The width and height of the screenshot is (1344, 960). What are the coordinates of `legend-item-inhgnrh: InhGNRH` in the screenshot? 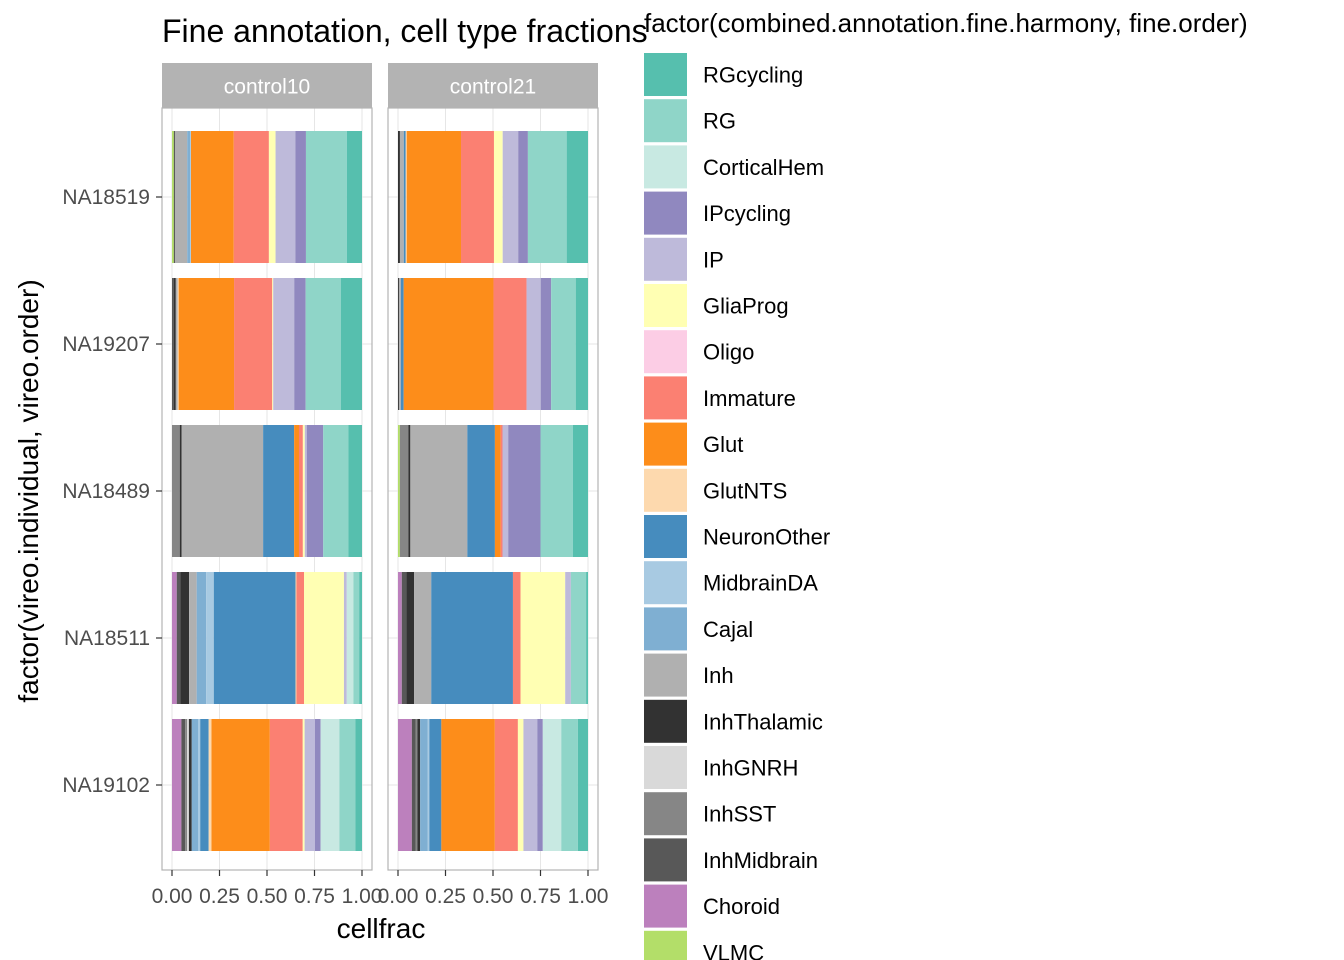 It's located at (721, 767).